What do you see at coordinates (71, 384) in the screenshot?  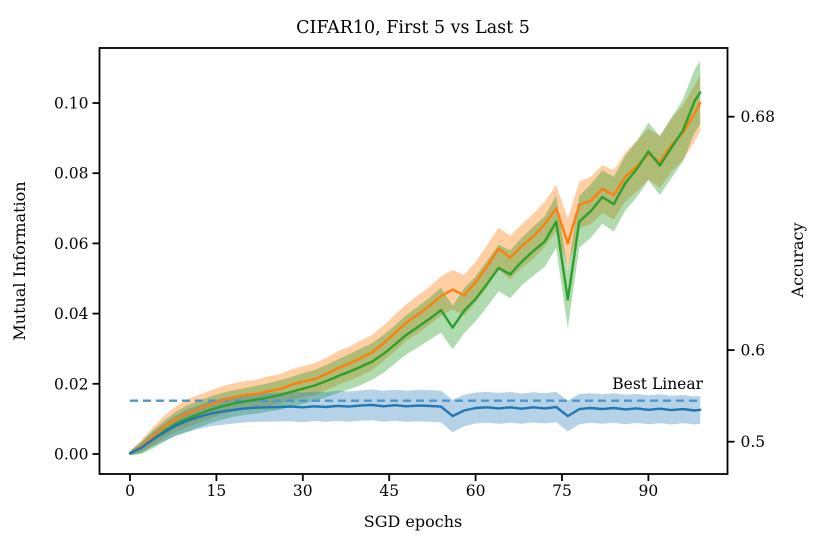 I see `y-left-tick-label: 0.02` at bounding box center [71, 384].